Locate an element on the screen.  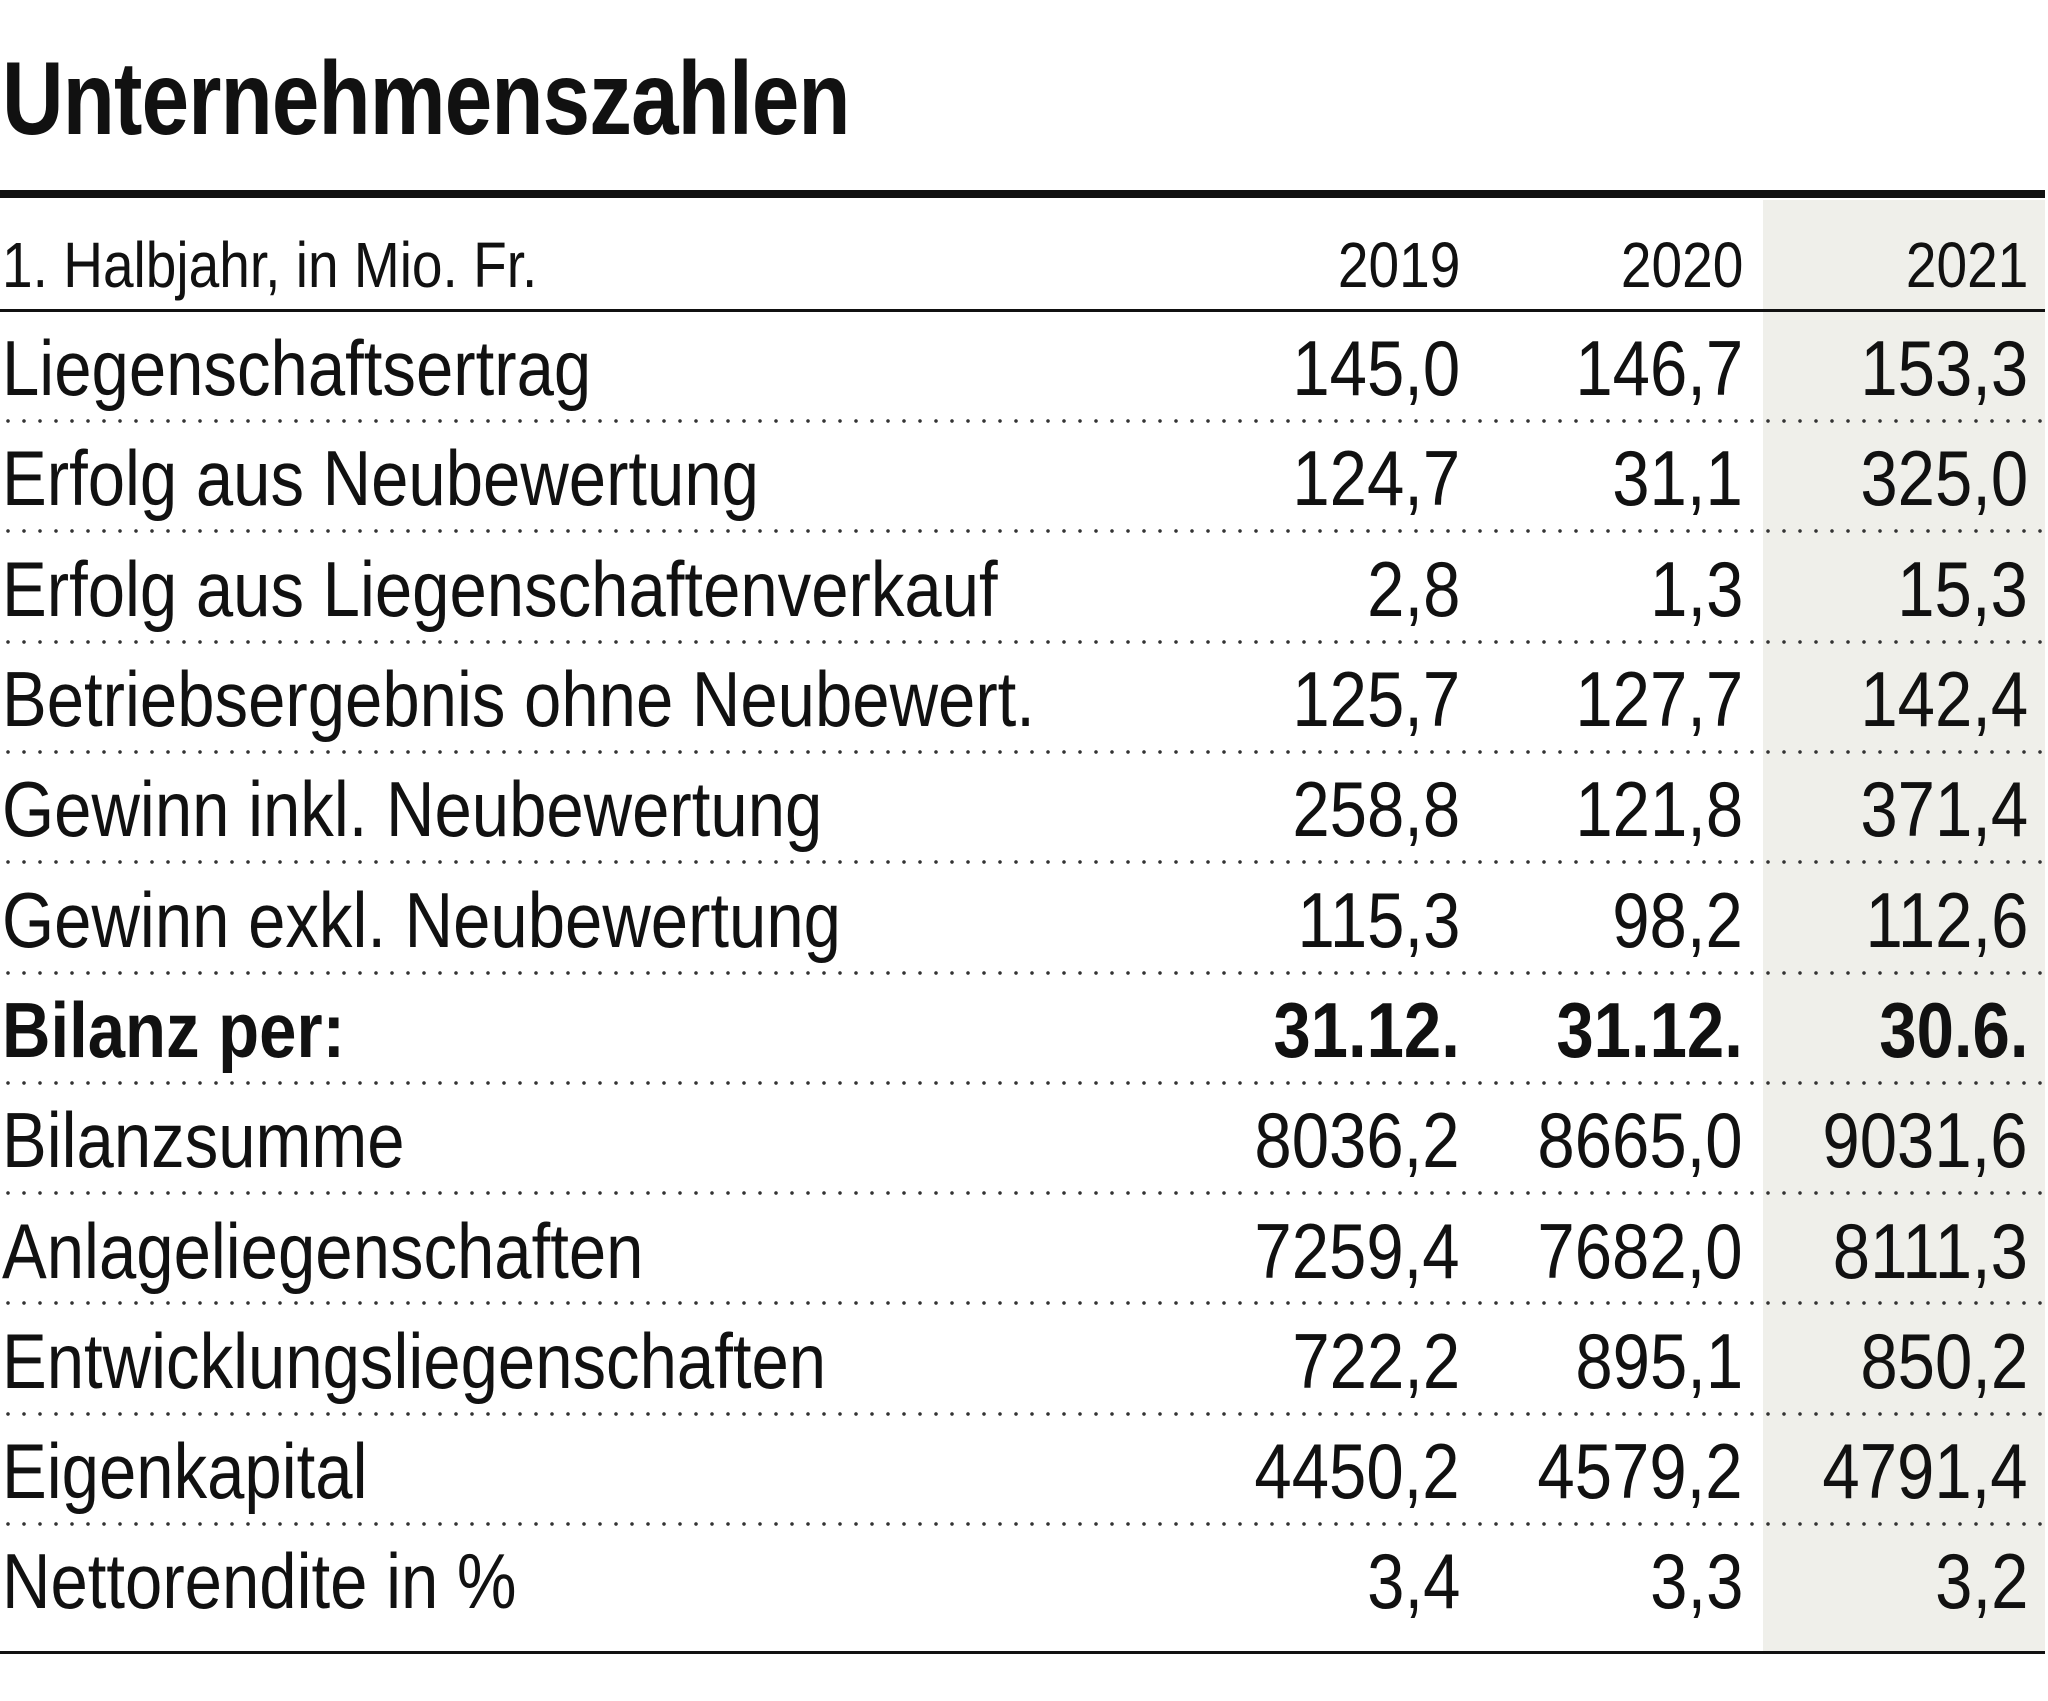
header-value: 2019 is located at coordinates (1398, 264).